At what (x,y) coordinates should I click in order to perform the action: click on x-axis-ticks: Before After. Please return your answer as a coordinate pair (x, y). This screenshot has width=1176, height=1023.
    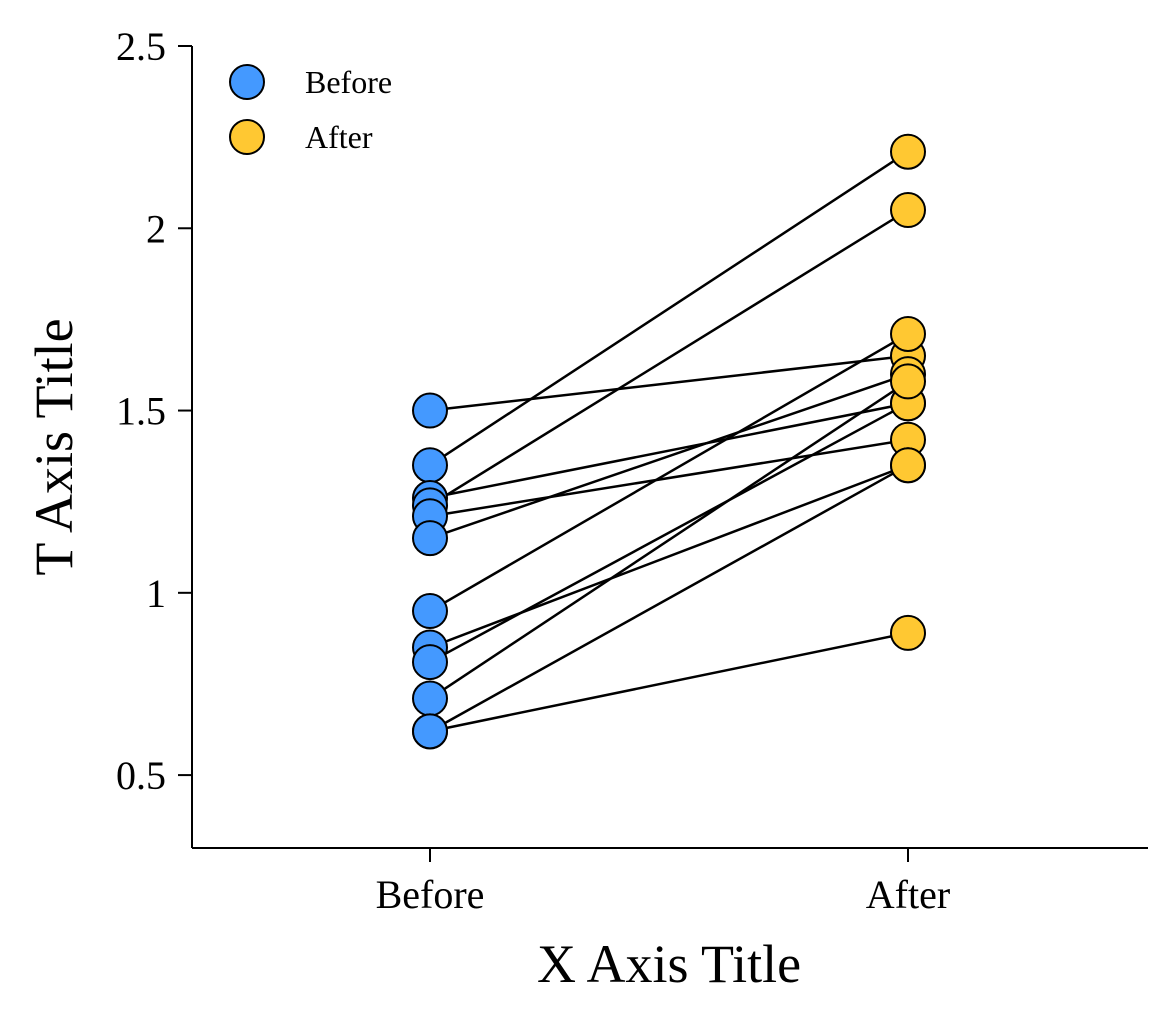
    Looking at the image, I should click on (663, 882).